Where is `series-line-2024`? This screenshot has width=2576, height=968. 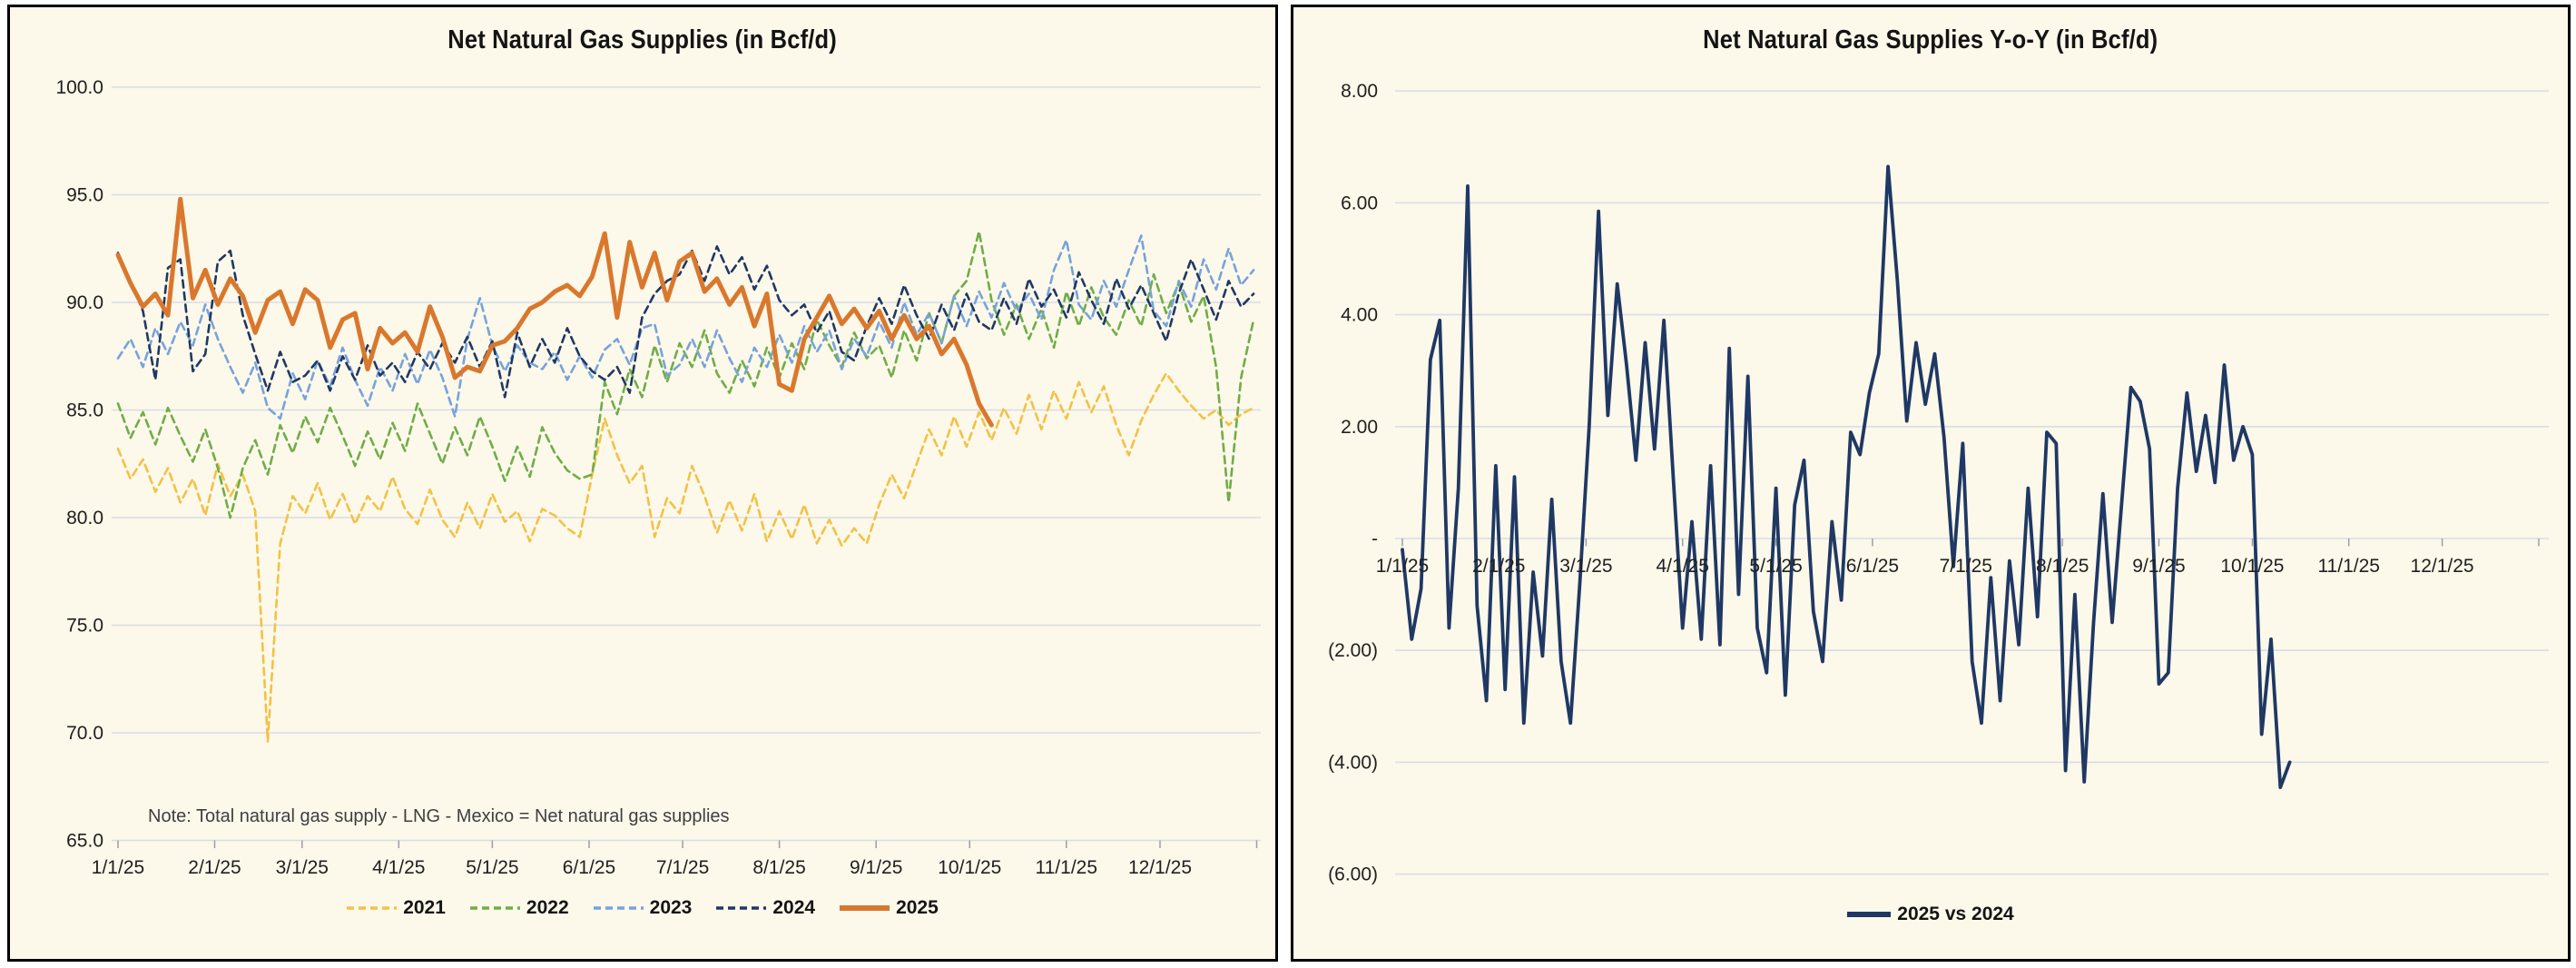 series-line-2024 is located at coordinates (685, 322).